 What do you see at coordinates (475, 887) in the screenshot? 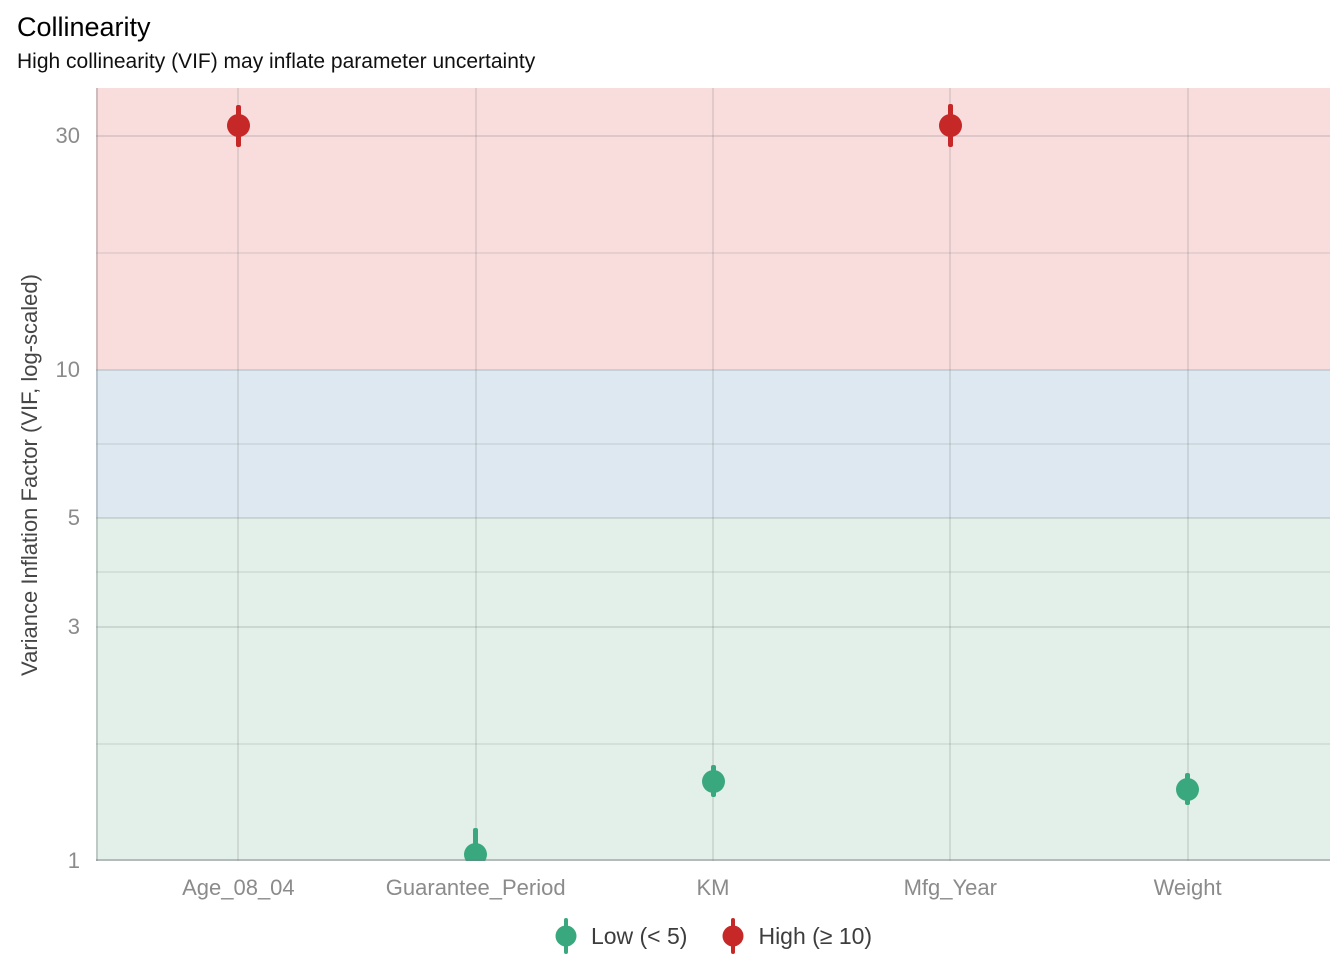
I see `x-tick-label: Guarantee_Period` at bounding box center [475, 887].